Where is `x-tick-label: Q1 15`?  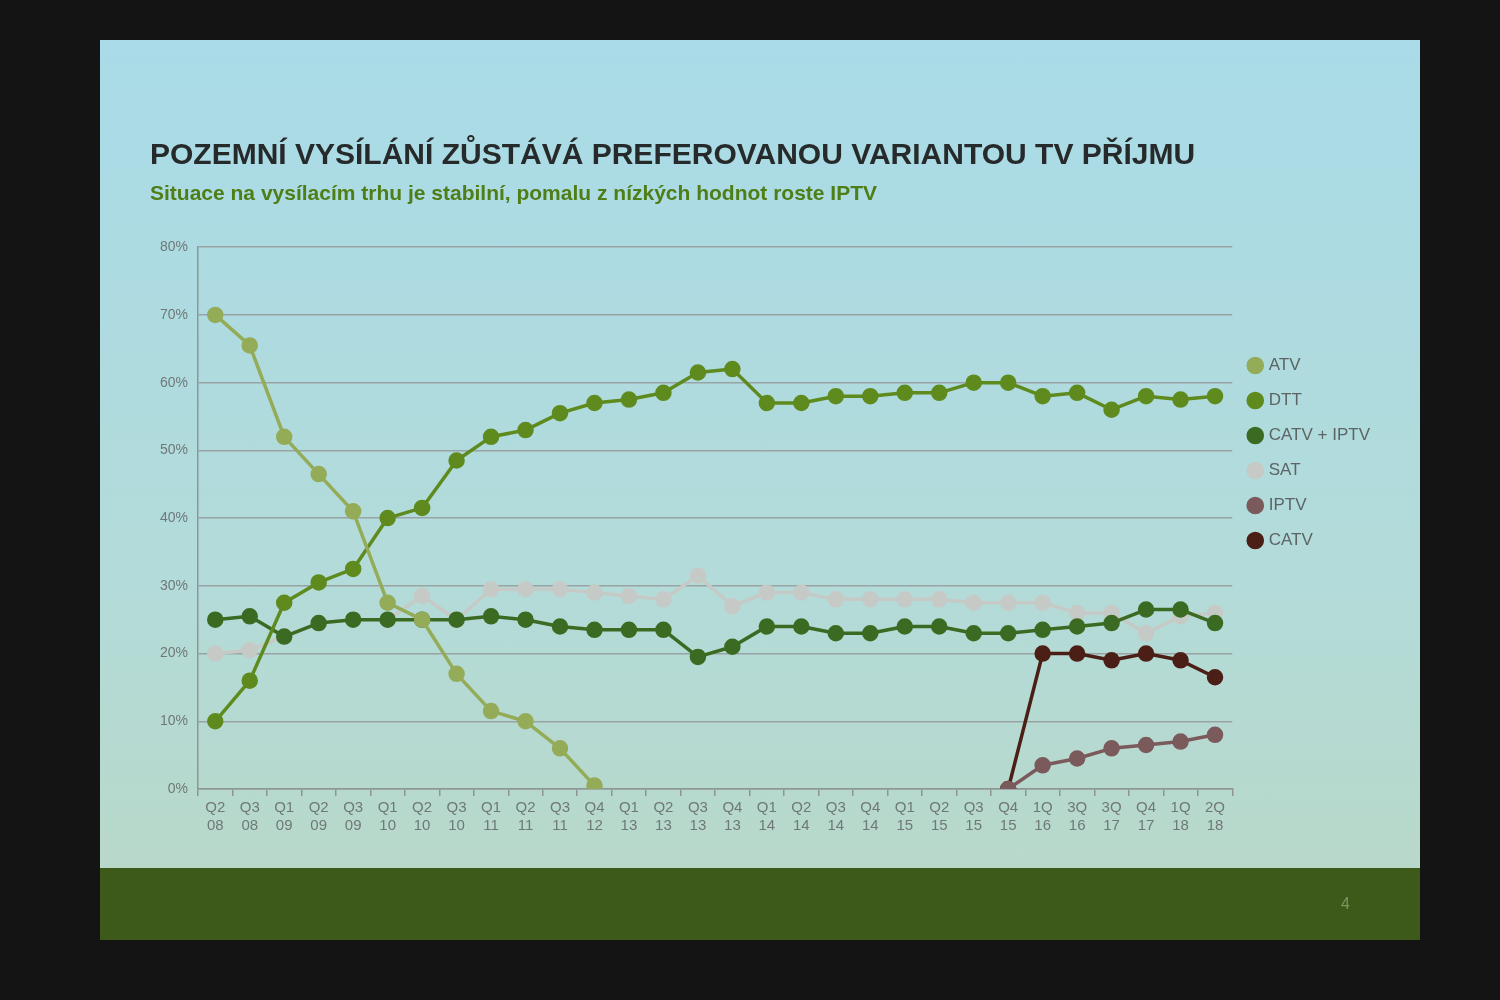 x-tick-label: Q1 15 is located at coordinates (904, 816).